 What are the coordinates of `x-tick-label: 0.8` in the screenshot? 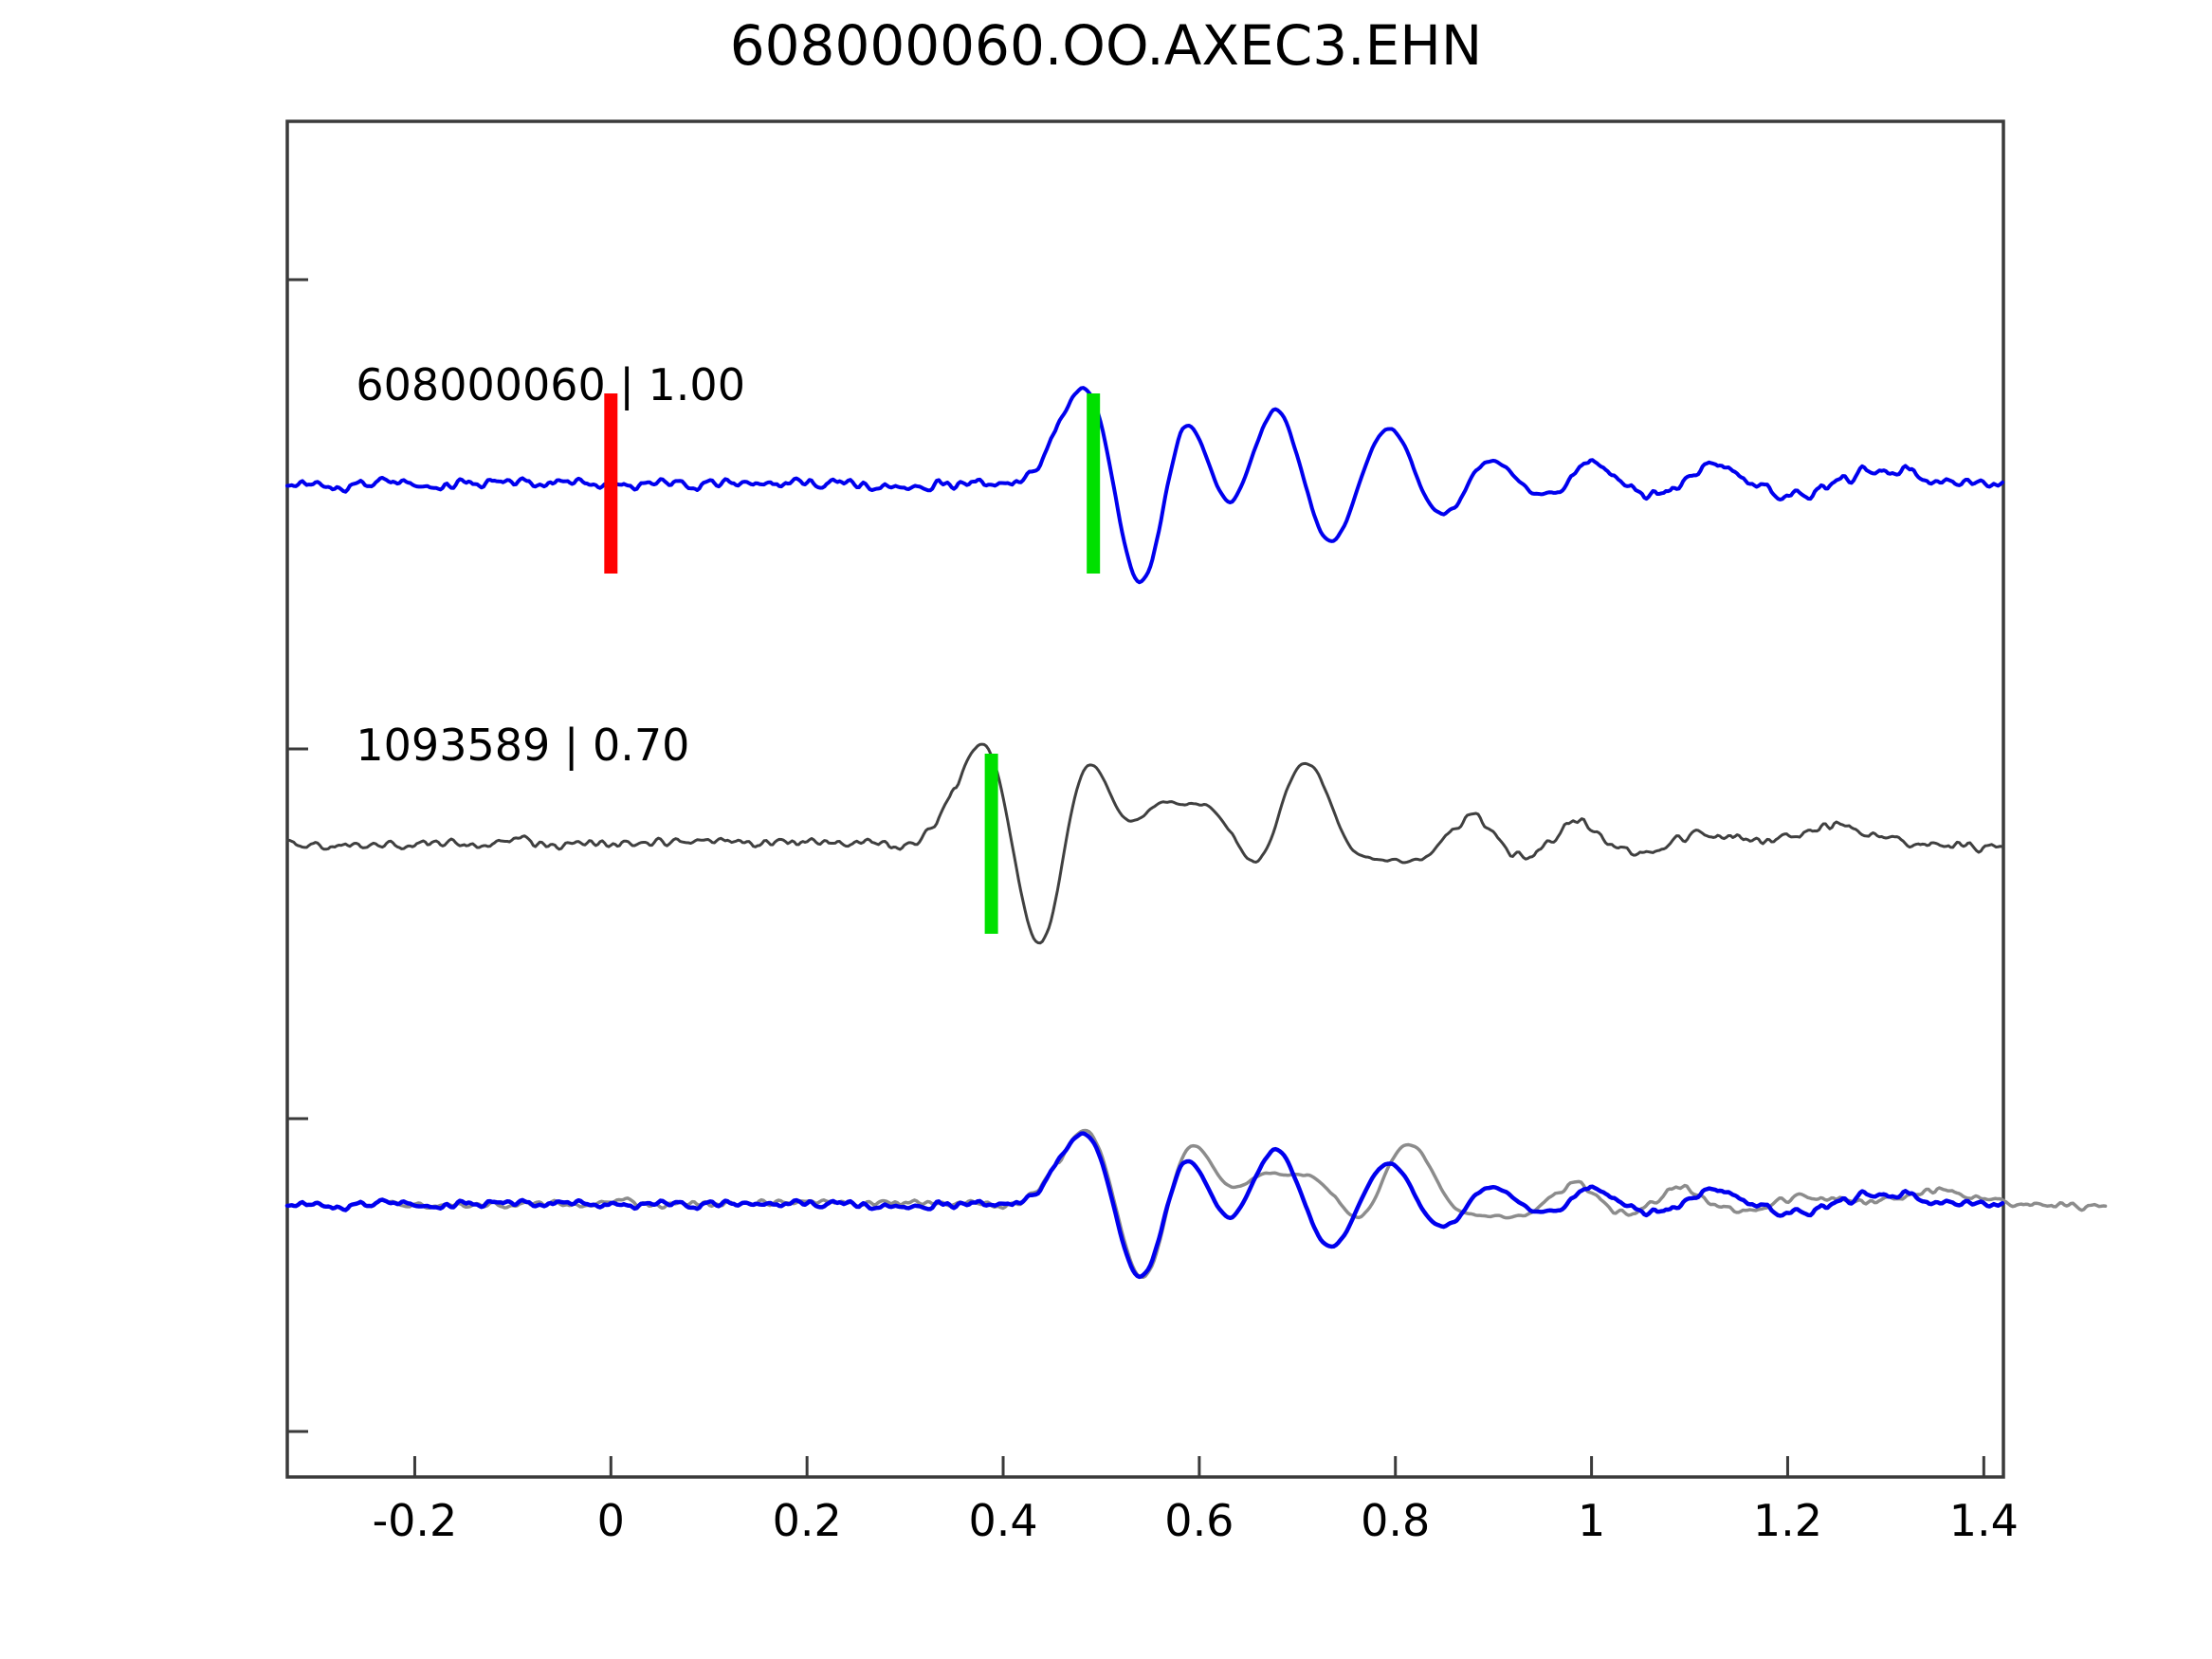 It's located at (1395, 1520).